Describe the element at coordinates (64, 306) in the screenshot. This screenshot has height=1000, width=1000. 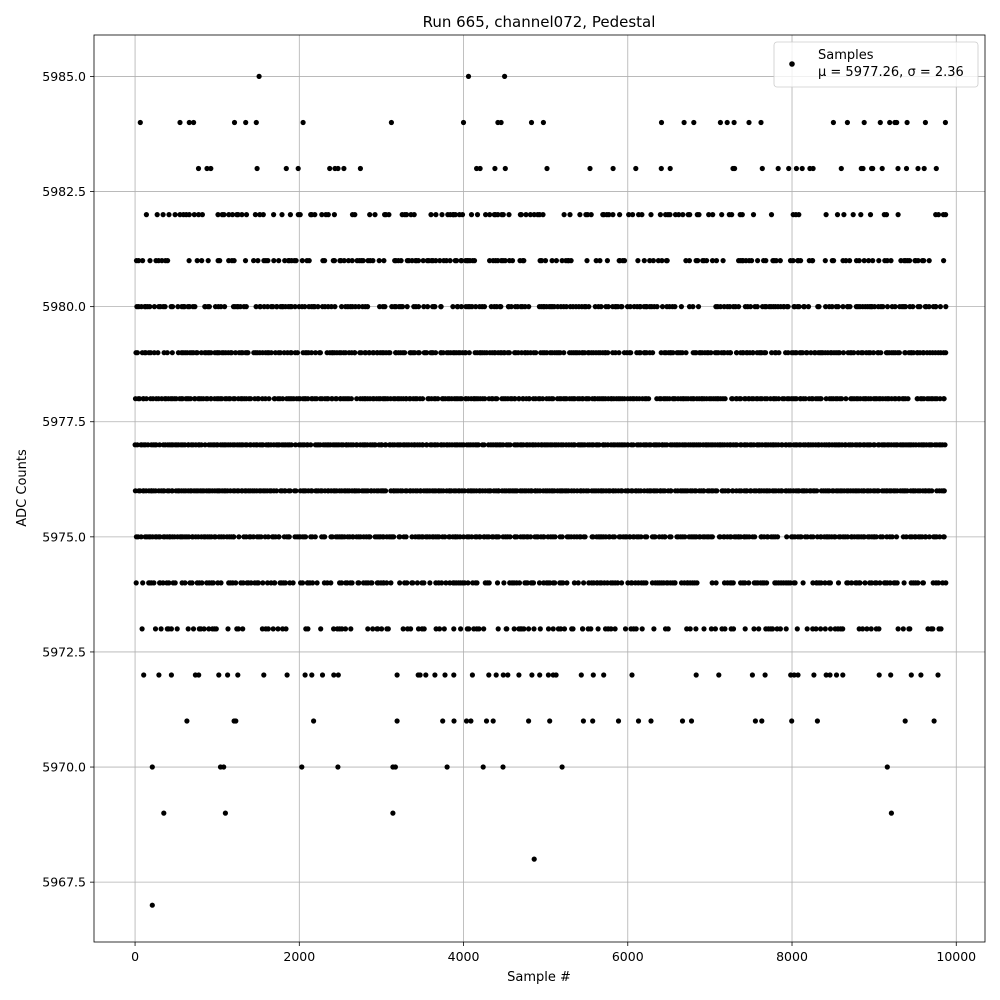
I see `y-tick-label: 5980.0` at that location.